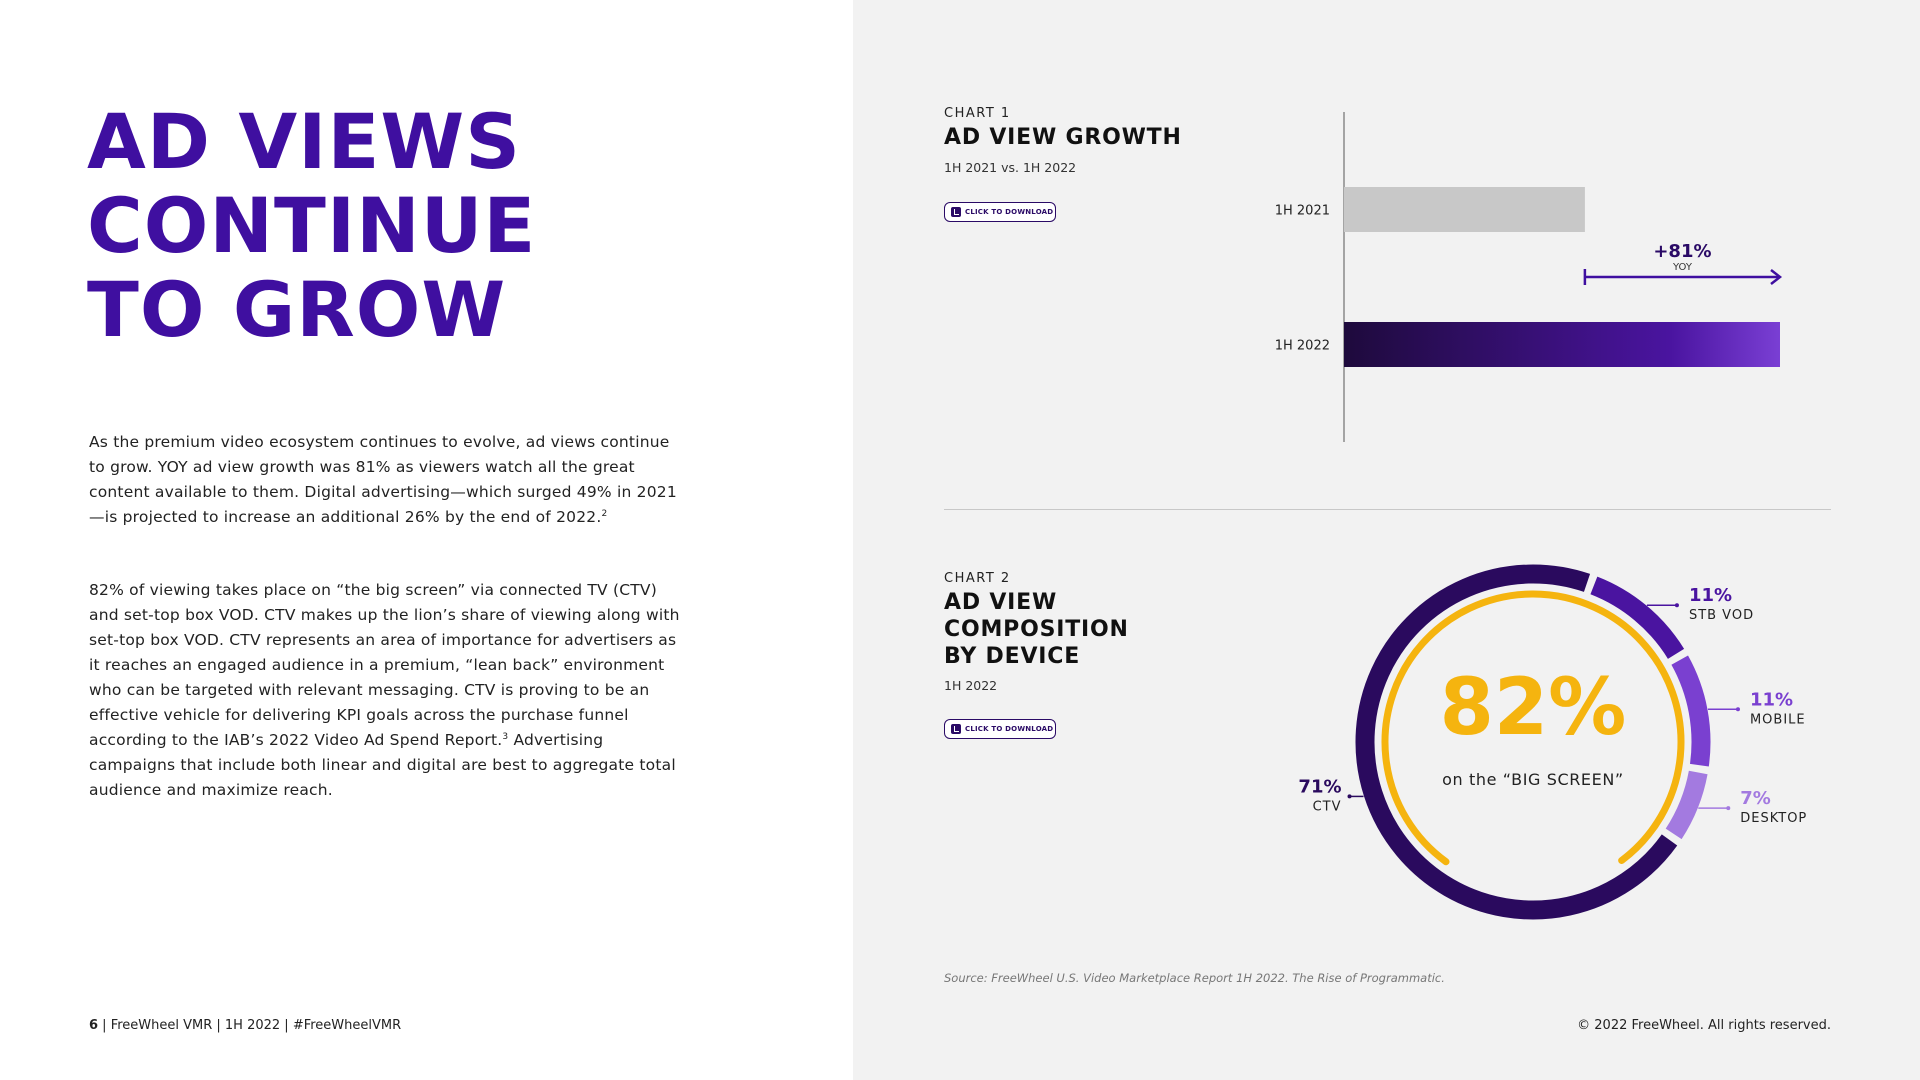 The image size is (1920, 1080). I want to click on growth-sub-label: YOY, so click(1682, 267).